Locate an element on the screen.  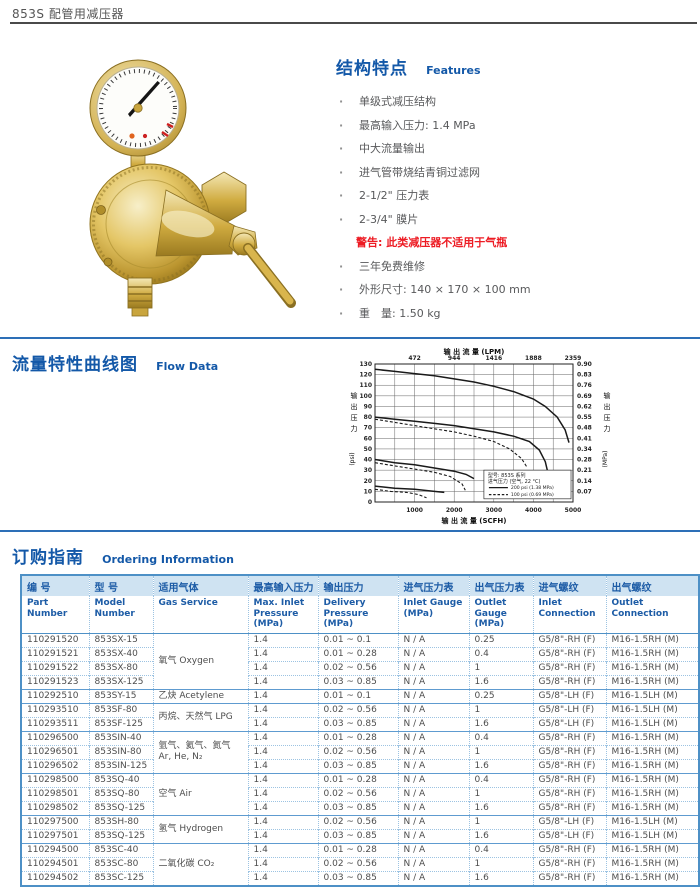
col-header-cn-part-number: 编 号 is located at coordinates (55, 585).